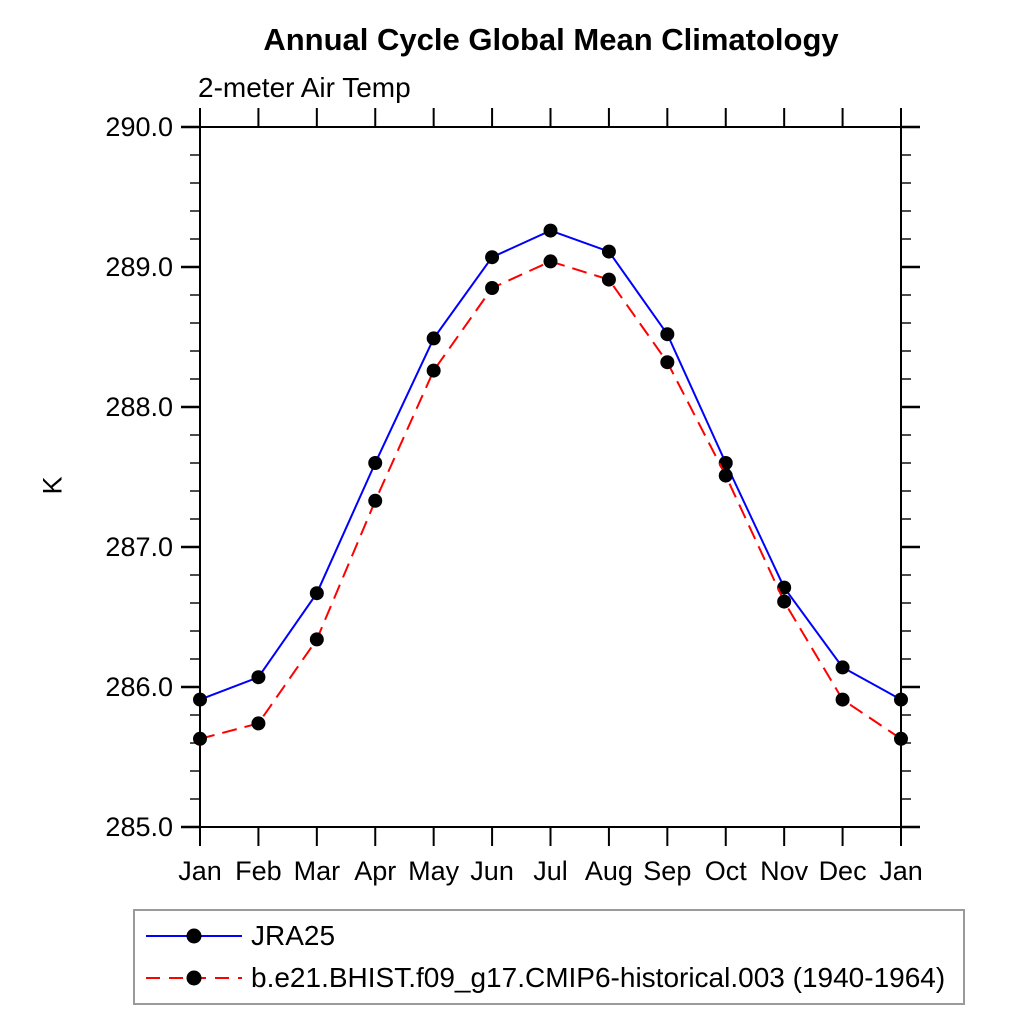  I want to click on y-tick-label: 286.0, so click(139, 687).